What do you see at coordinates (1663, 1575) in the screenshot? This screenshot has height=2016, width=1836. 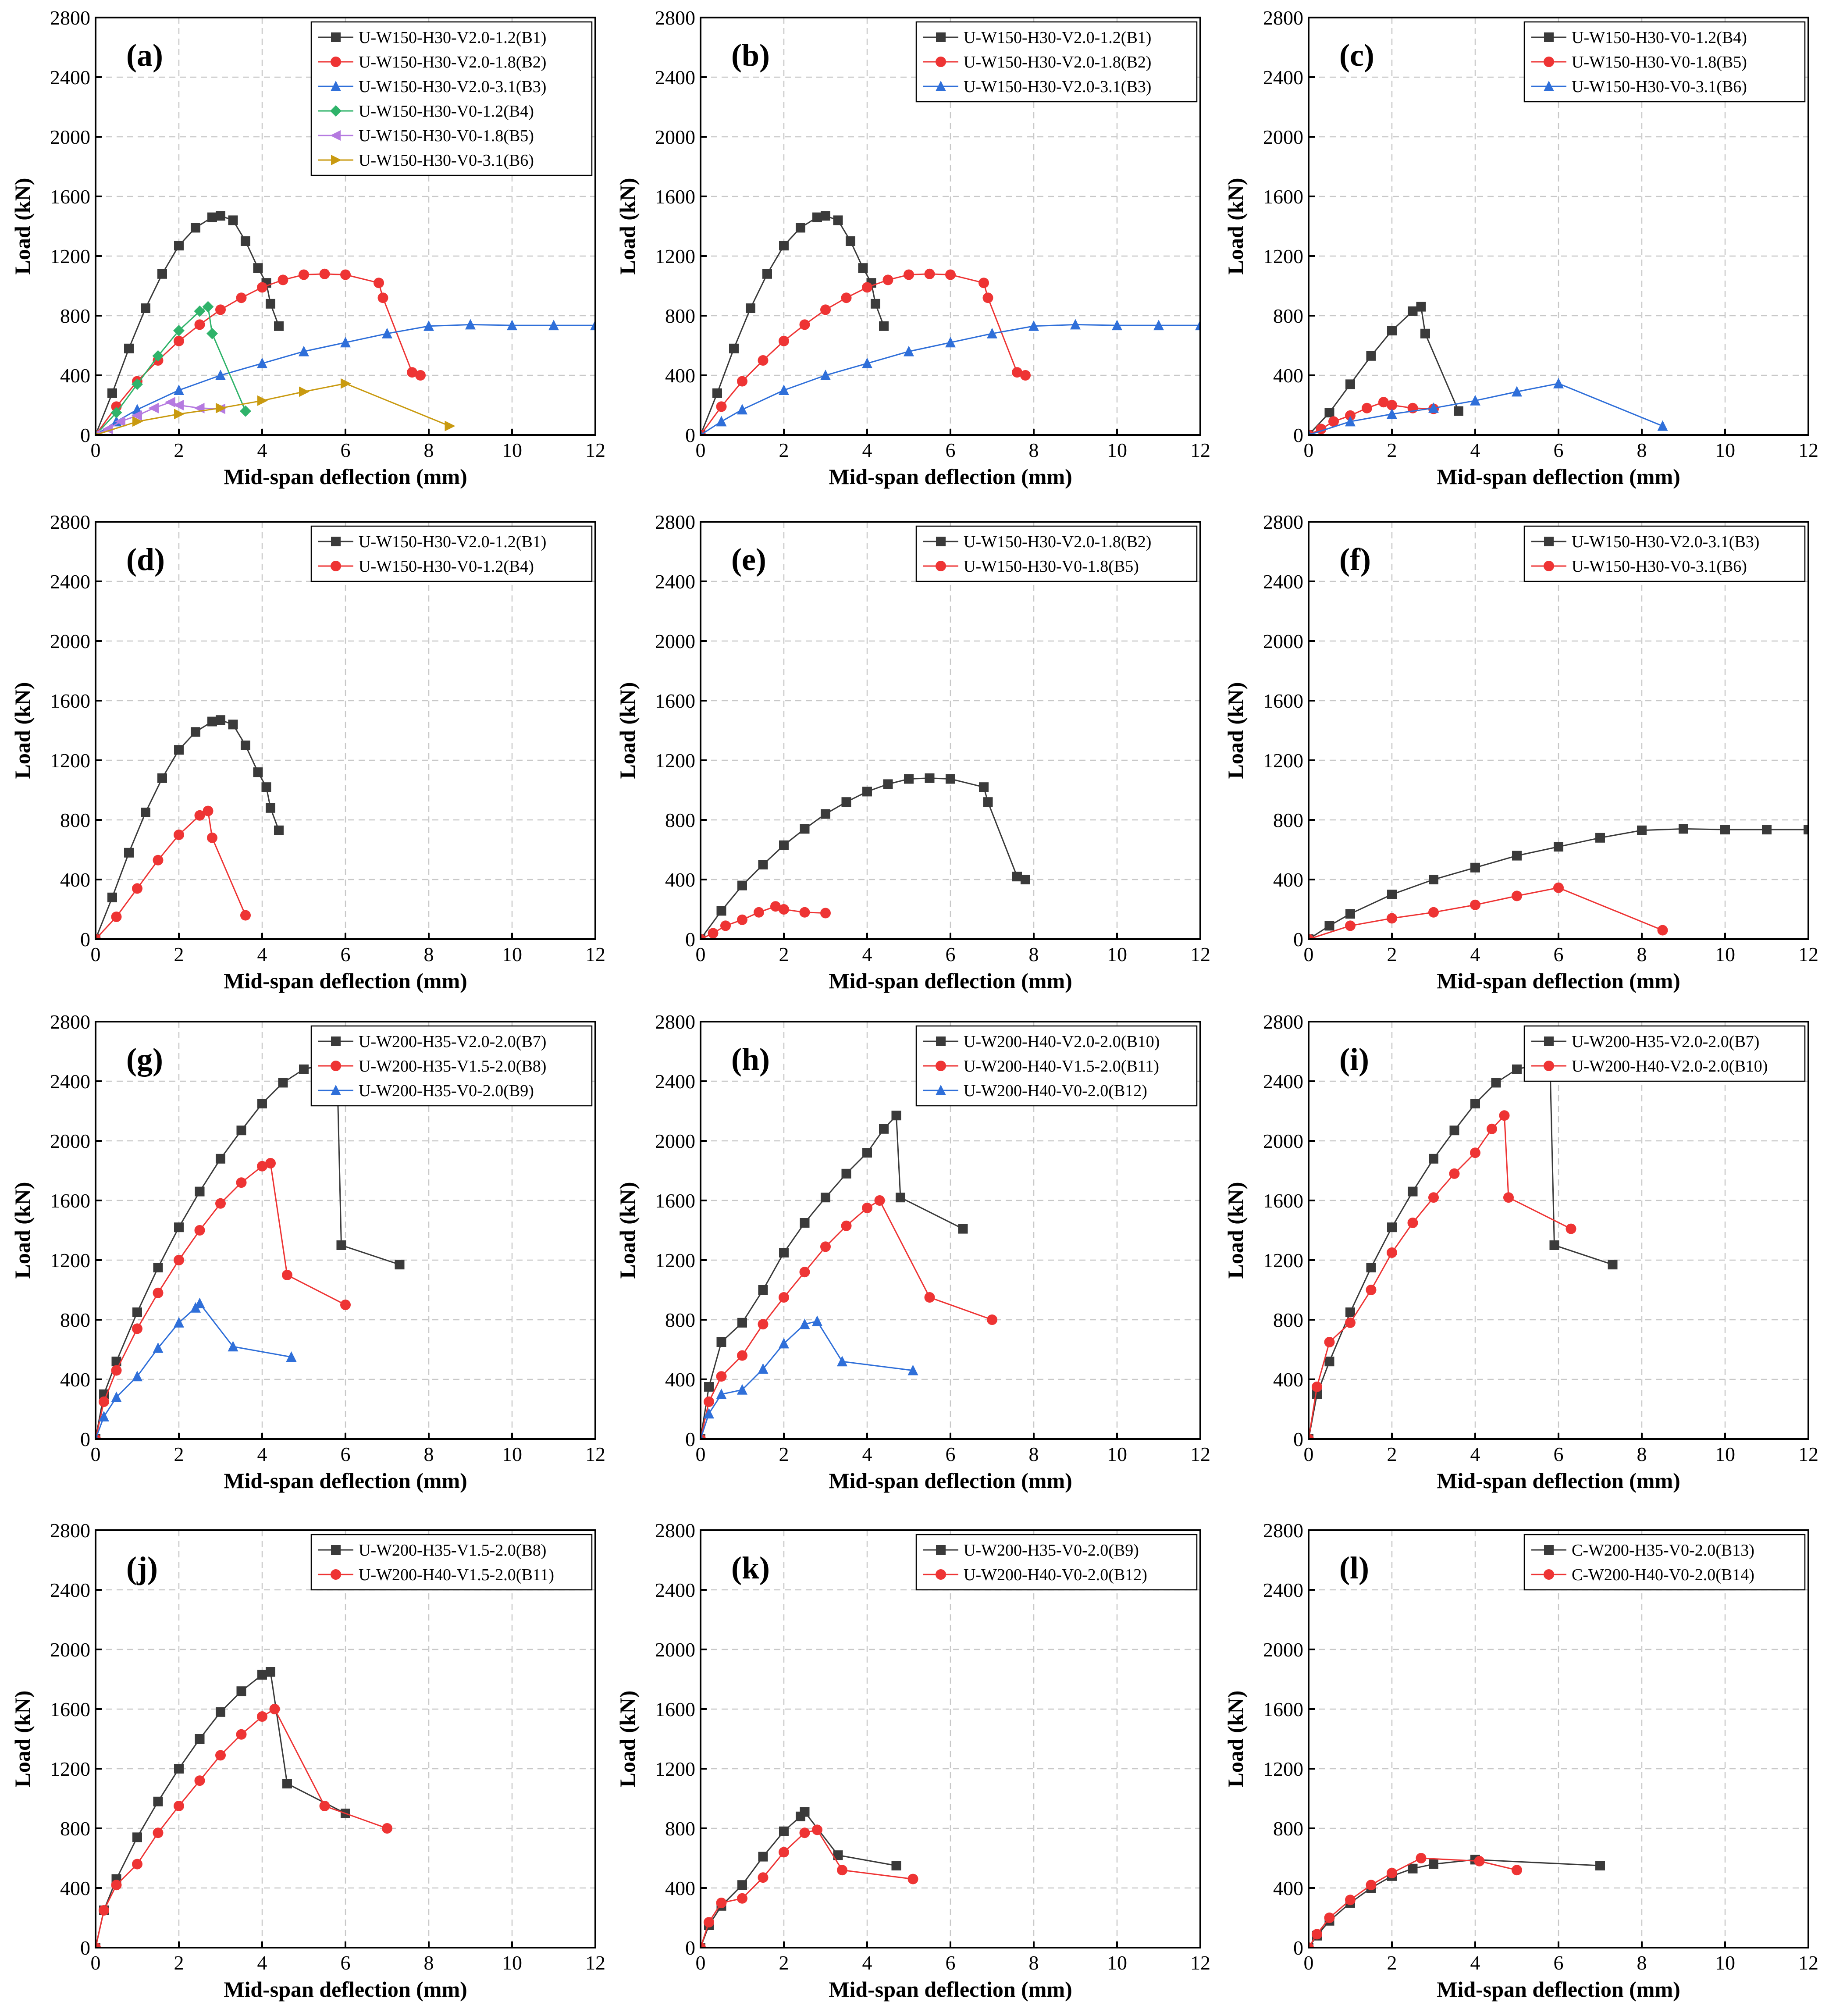 I see `legend-label: C-W200-H40-V0-2.0(B14)` at bounding box center [1663, 1575].